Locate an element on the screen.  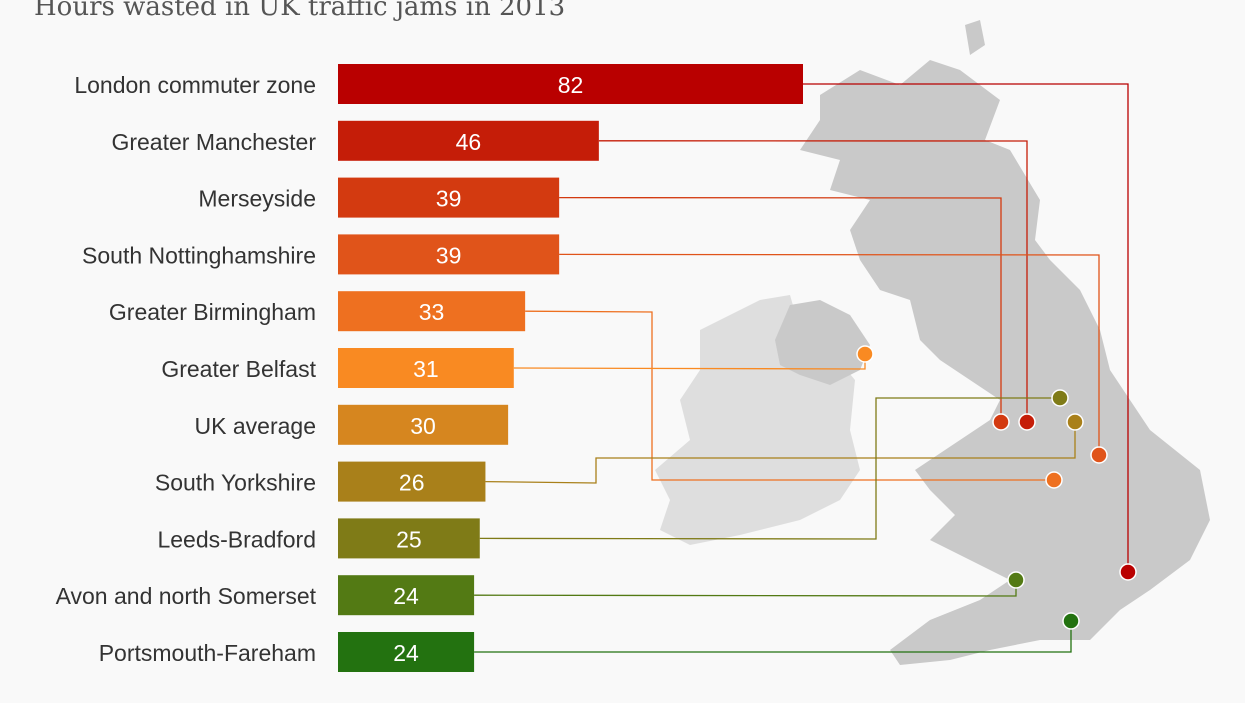
shetland-shape is located at coordinates (975, 37).